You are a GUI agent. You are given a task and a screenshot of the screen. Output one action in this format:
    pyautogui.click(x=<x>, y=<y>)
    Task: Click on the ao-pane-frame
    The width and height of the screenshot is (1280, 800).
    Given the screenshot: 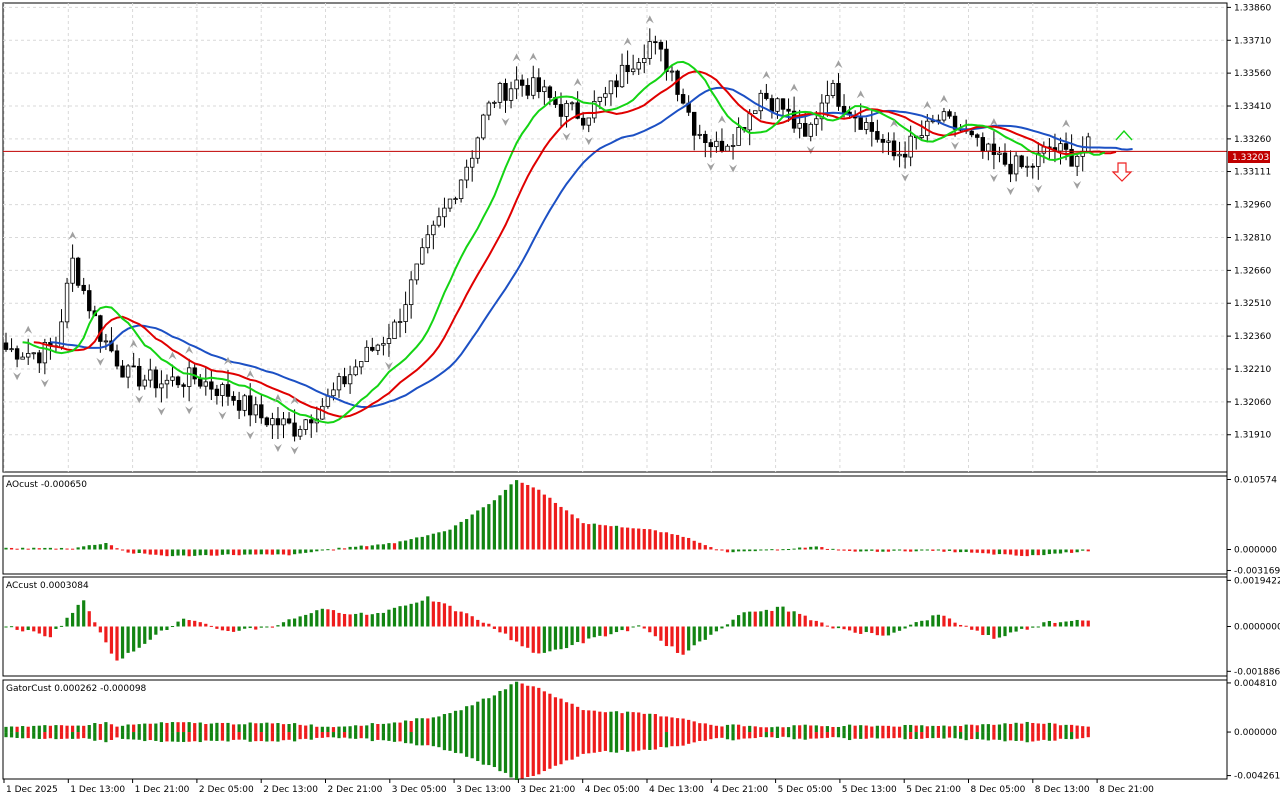 What is the action you would take?
    pyautogui.click(x=615, y=525)
    